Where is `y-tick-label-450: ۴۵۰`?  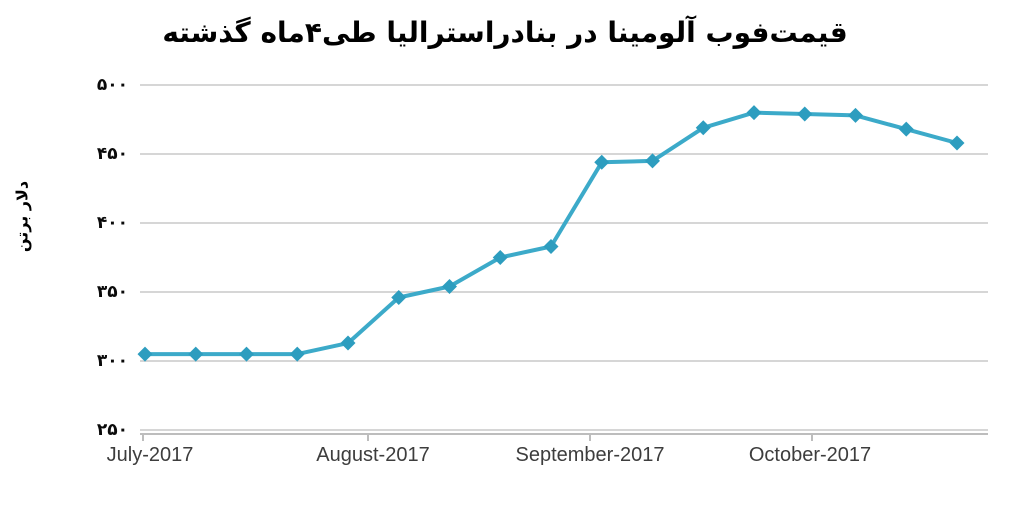 y-tick-label-450: ۴۵۰ is located at coordinates (112, 154).